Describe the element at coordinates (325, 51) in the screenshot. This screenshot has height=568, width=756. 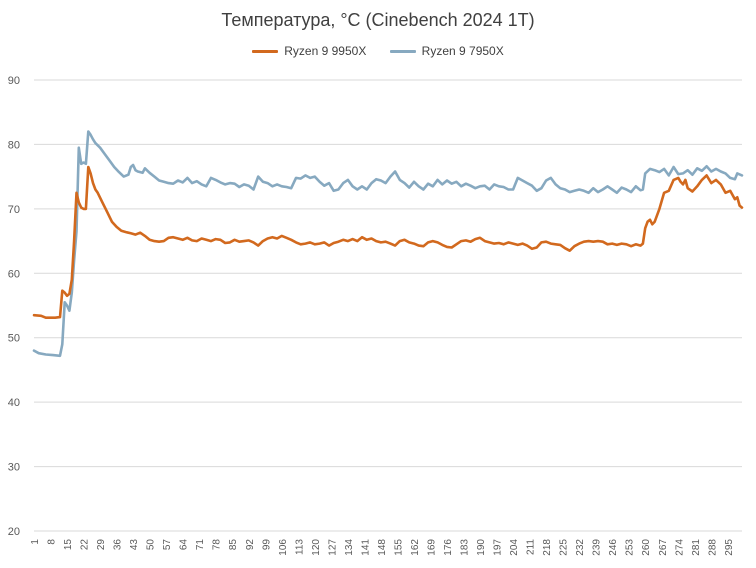
I see `legend-label-series-0: Ryzen 9 9950X` at that location.